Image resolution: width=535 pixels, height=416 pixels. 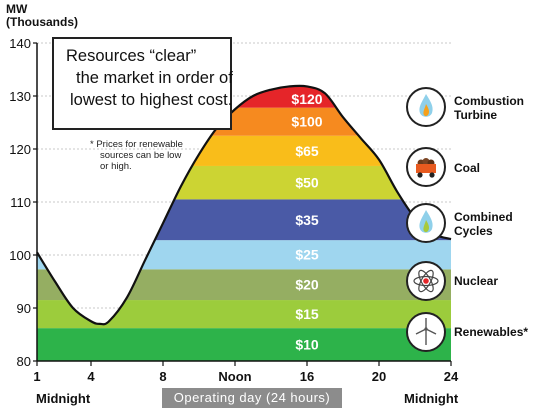 I want to click on note-line3: or high., so click(x=116, y=166).